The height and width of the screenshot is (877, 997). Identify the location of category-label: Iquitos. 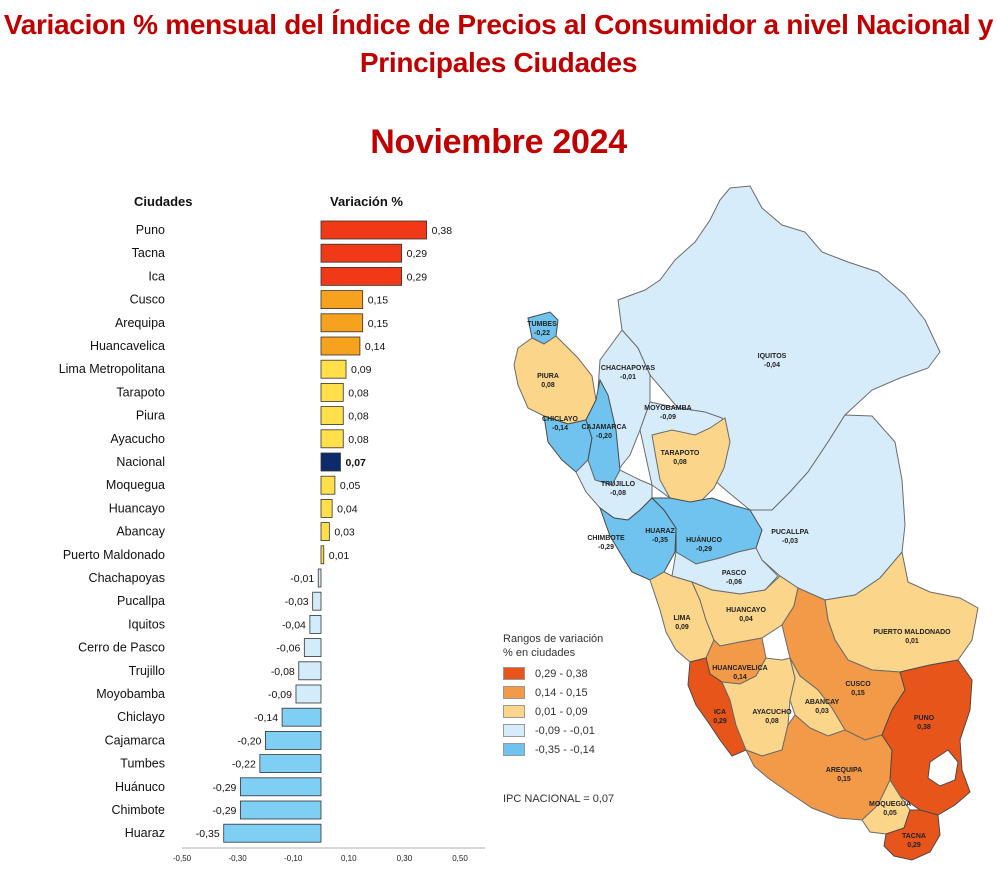
(146, 624).